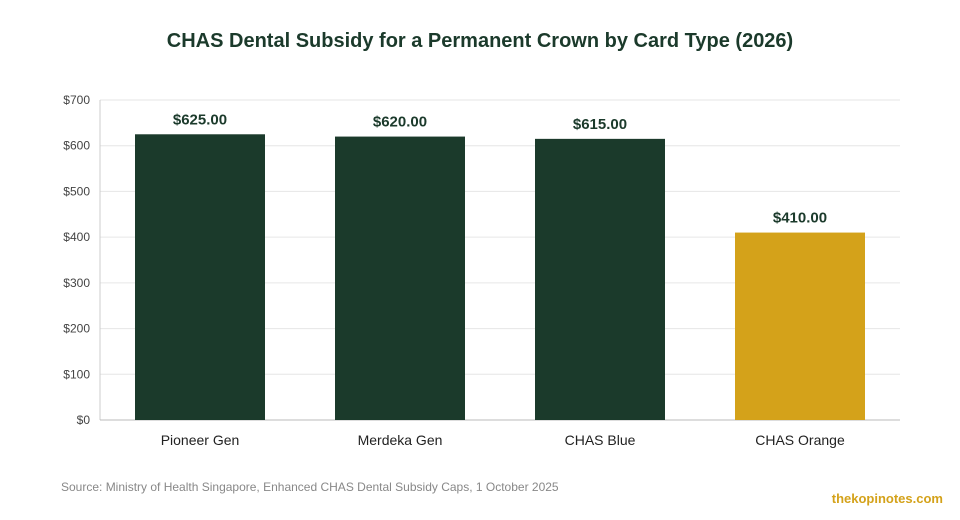  Describe the element at coordinates (76, 191) in the screenshot. I see `y-tick-label: $500` at that location.